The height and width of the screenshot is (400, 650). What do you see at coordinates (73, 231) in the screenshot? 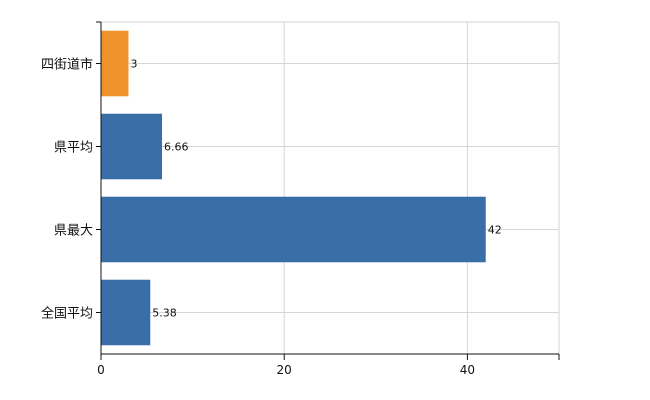
I see `category-label-2: 県最大` at bounding box center [73, 231].